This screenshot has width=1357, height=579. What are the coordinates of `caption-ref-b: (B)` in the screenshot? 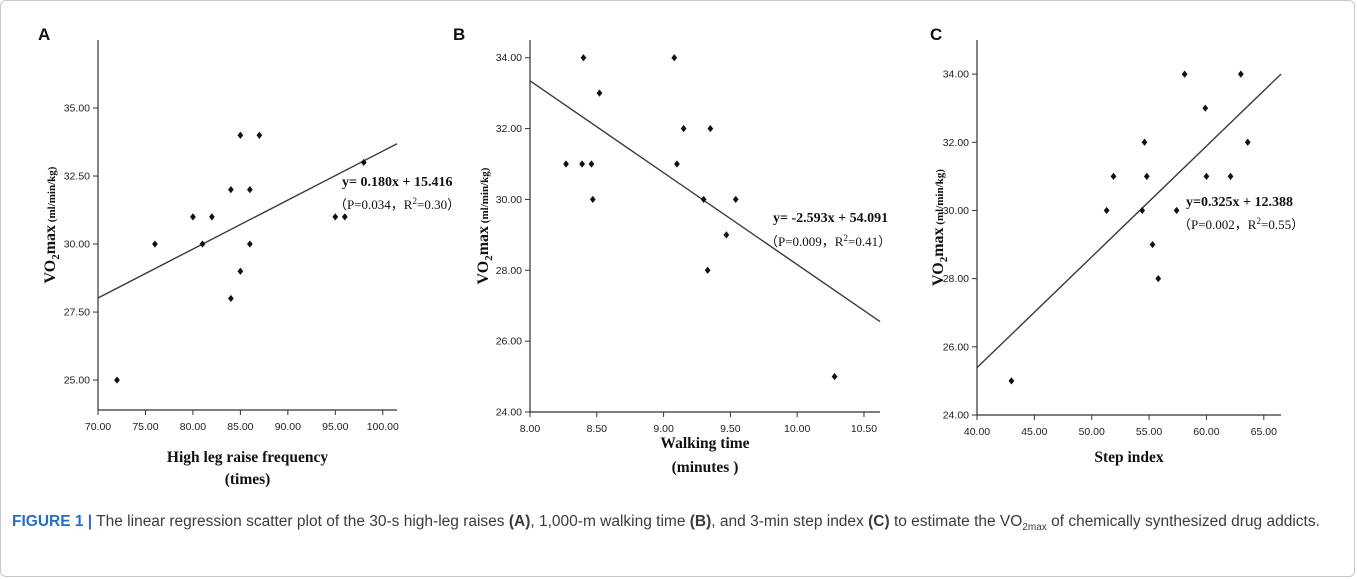 It's located at (700, 521).